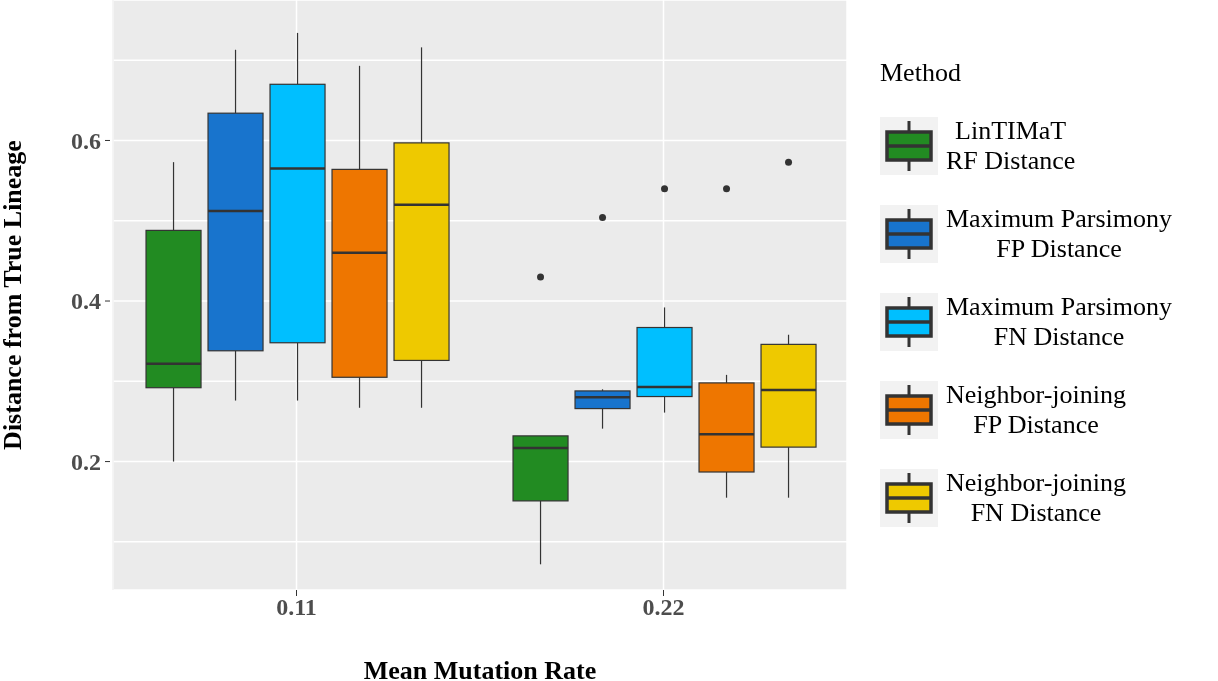 This screenshot has height=681, width=1218. I want to click on x-axis-title: Mean Mutation Rate, so click(480, 668).